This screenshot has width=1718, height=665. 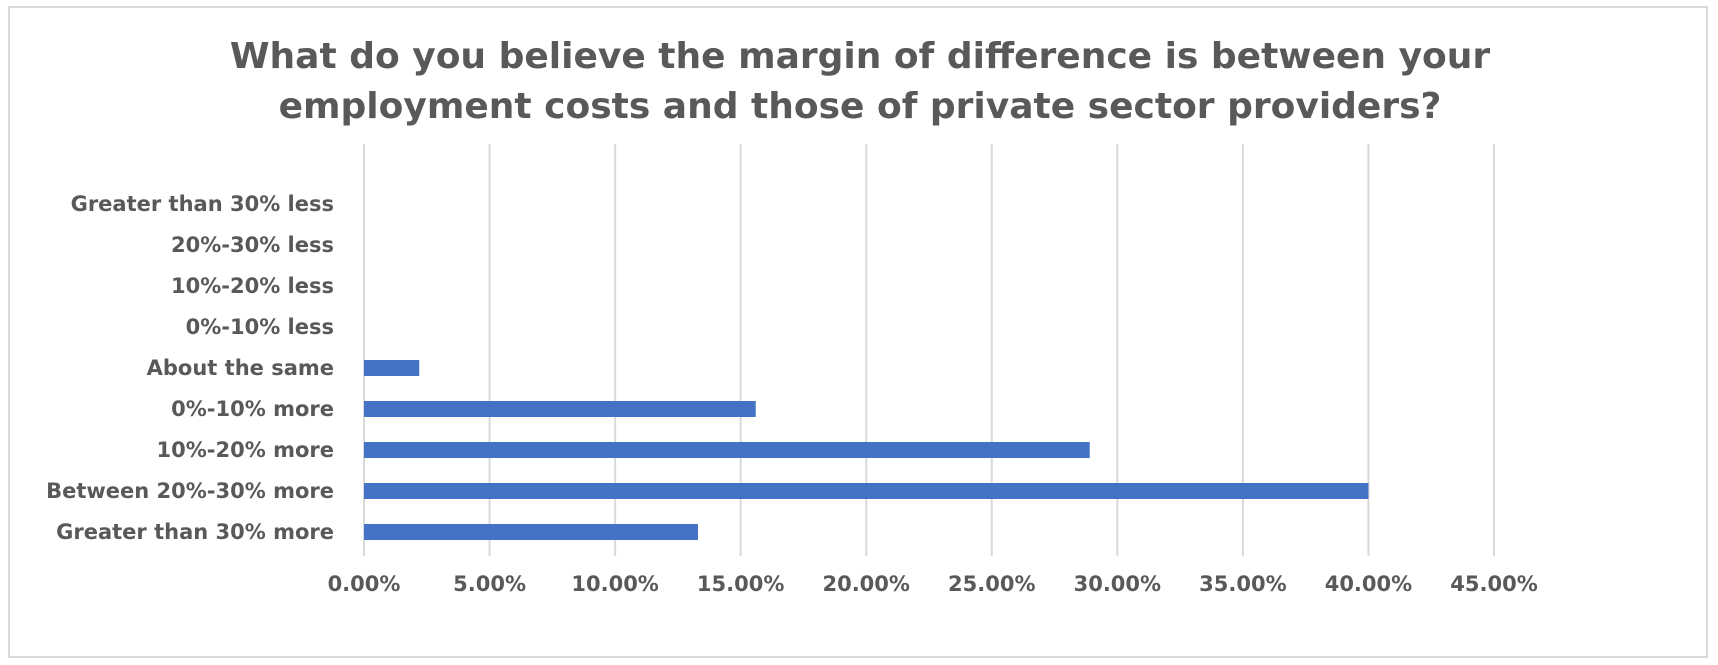 I want to click on x-tick-label: 5.00%, so click(x=489, y=584).